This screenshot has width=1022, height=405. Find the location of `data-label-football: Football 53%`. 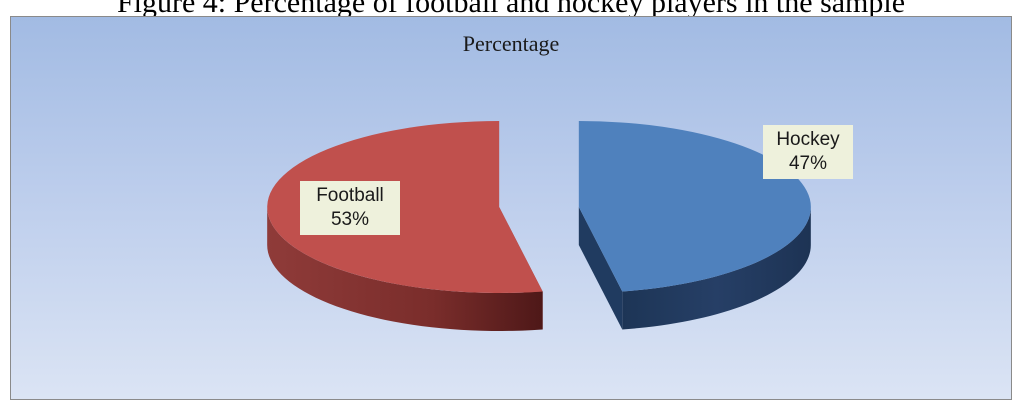

data-label-football: Football 53% is located at coordinates (350, 208).